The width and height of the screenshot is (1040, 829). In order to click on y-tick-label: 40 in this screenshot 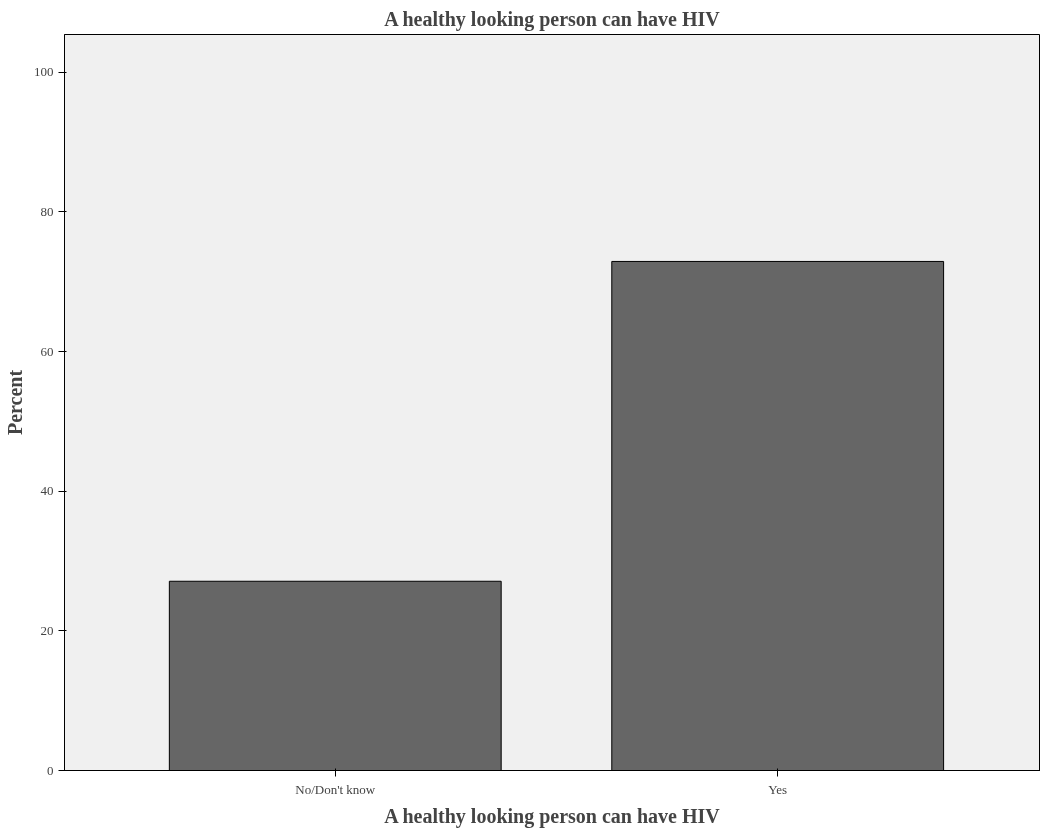, I will do `click(47, 491)`.